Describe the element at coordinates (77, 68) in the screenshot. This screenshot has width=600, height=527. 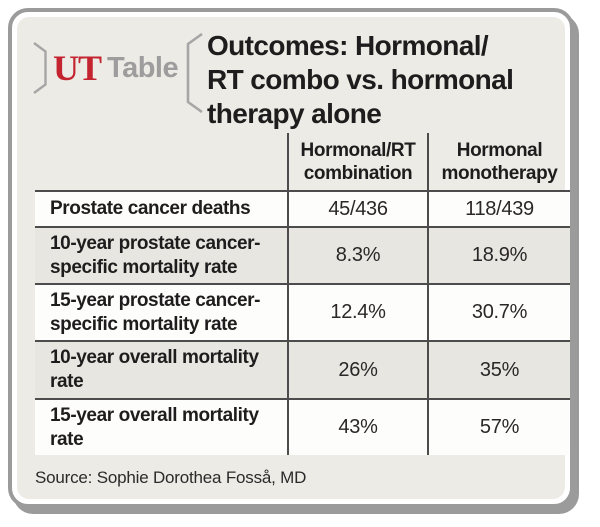
I see `logo-ut-text: UT` at that location.